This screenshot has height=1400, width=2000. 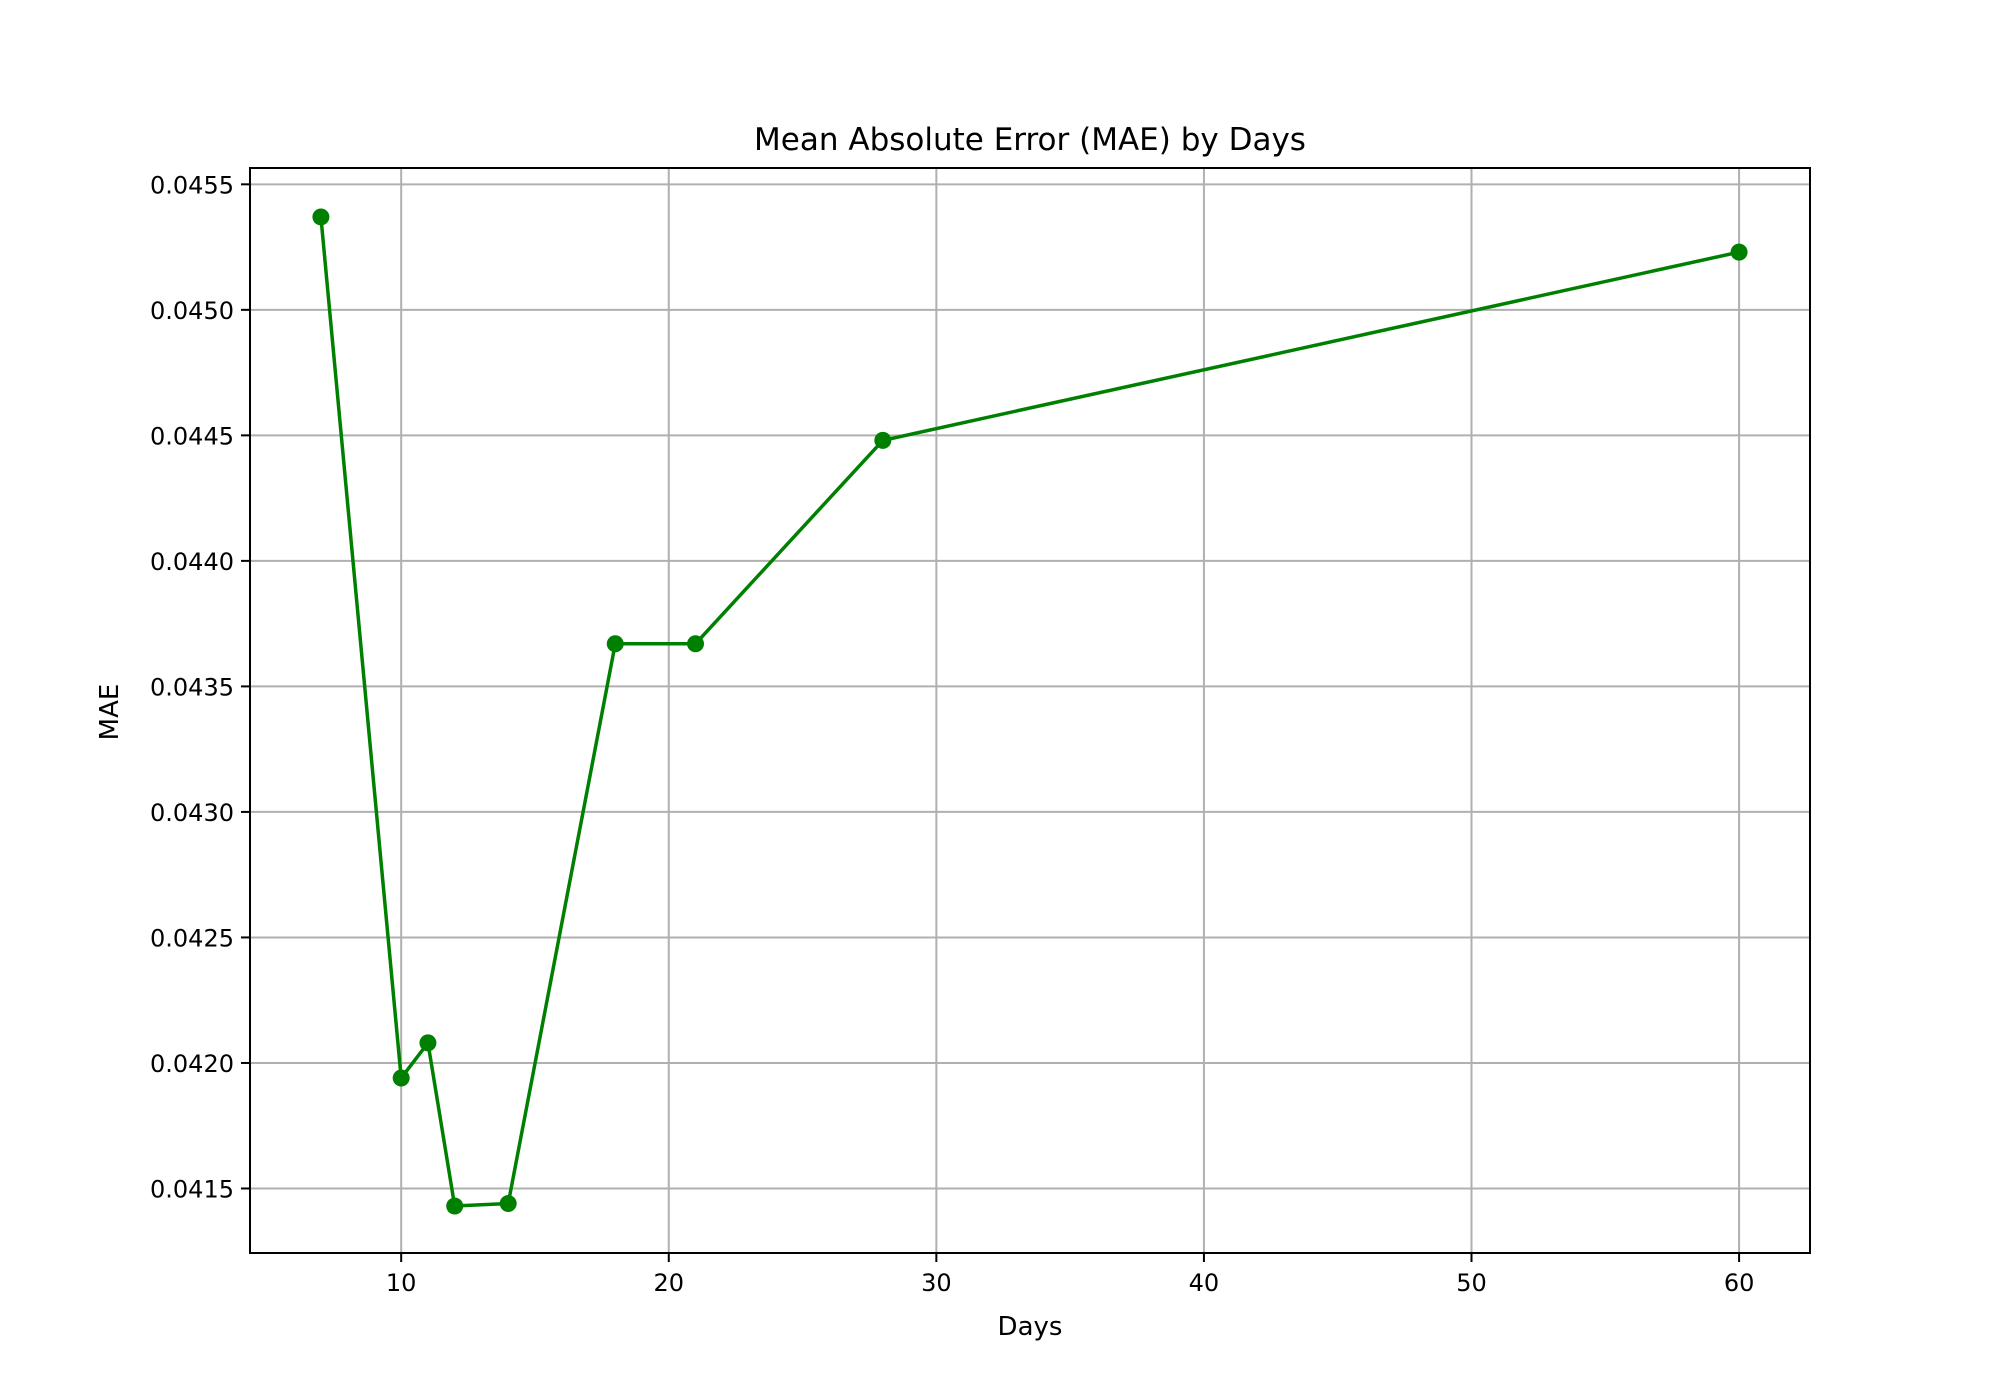 What do you see at coordinates (192, 436) in the screenshot?
I see `y-tick-label: 0.0445` at bounding box center [192, 436].